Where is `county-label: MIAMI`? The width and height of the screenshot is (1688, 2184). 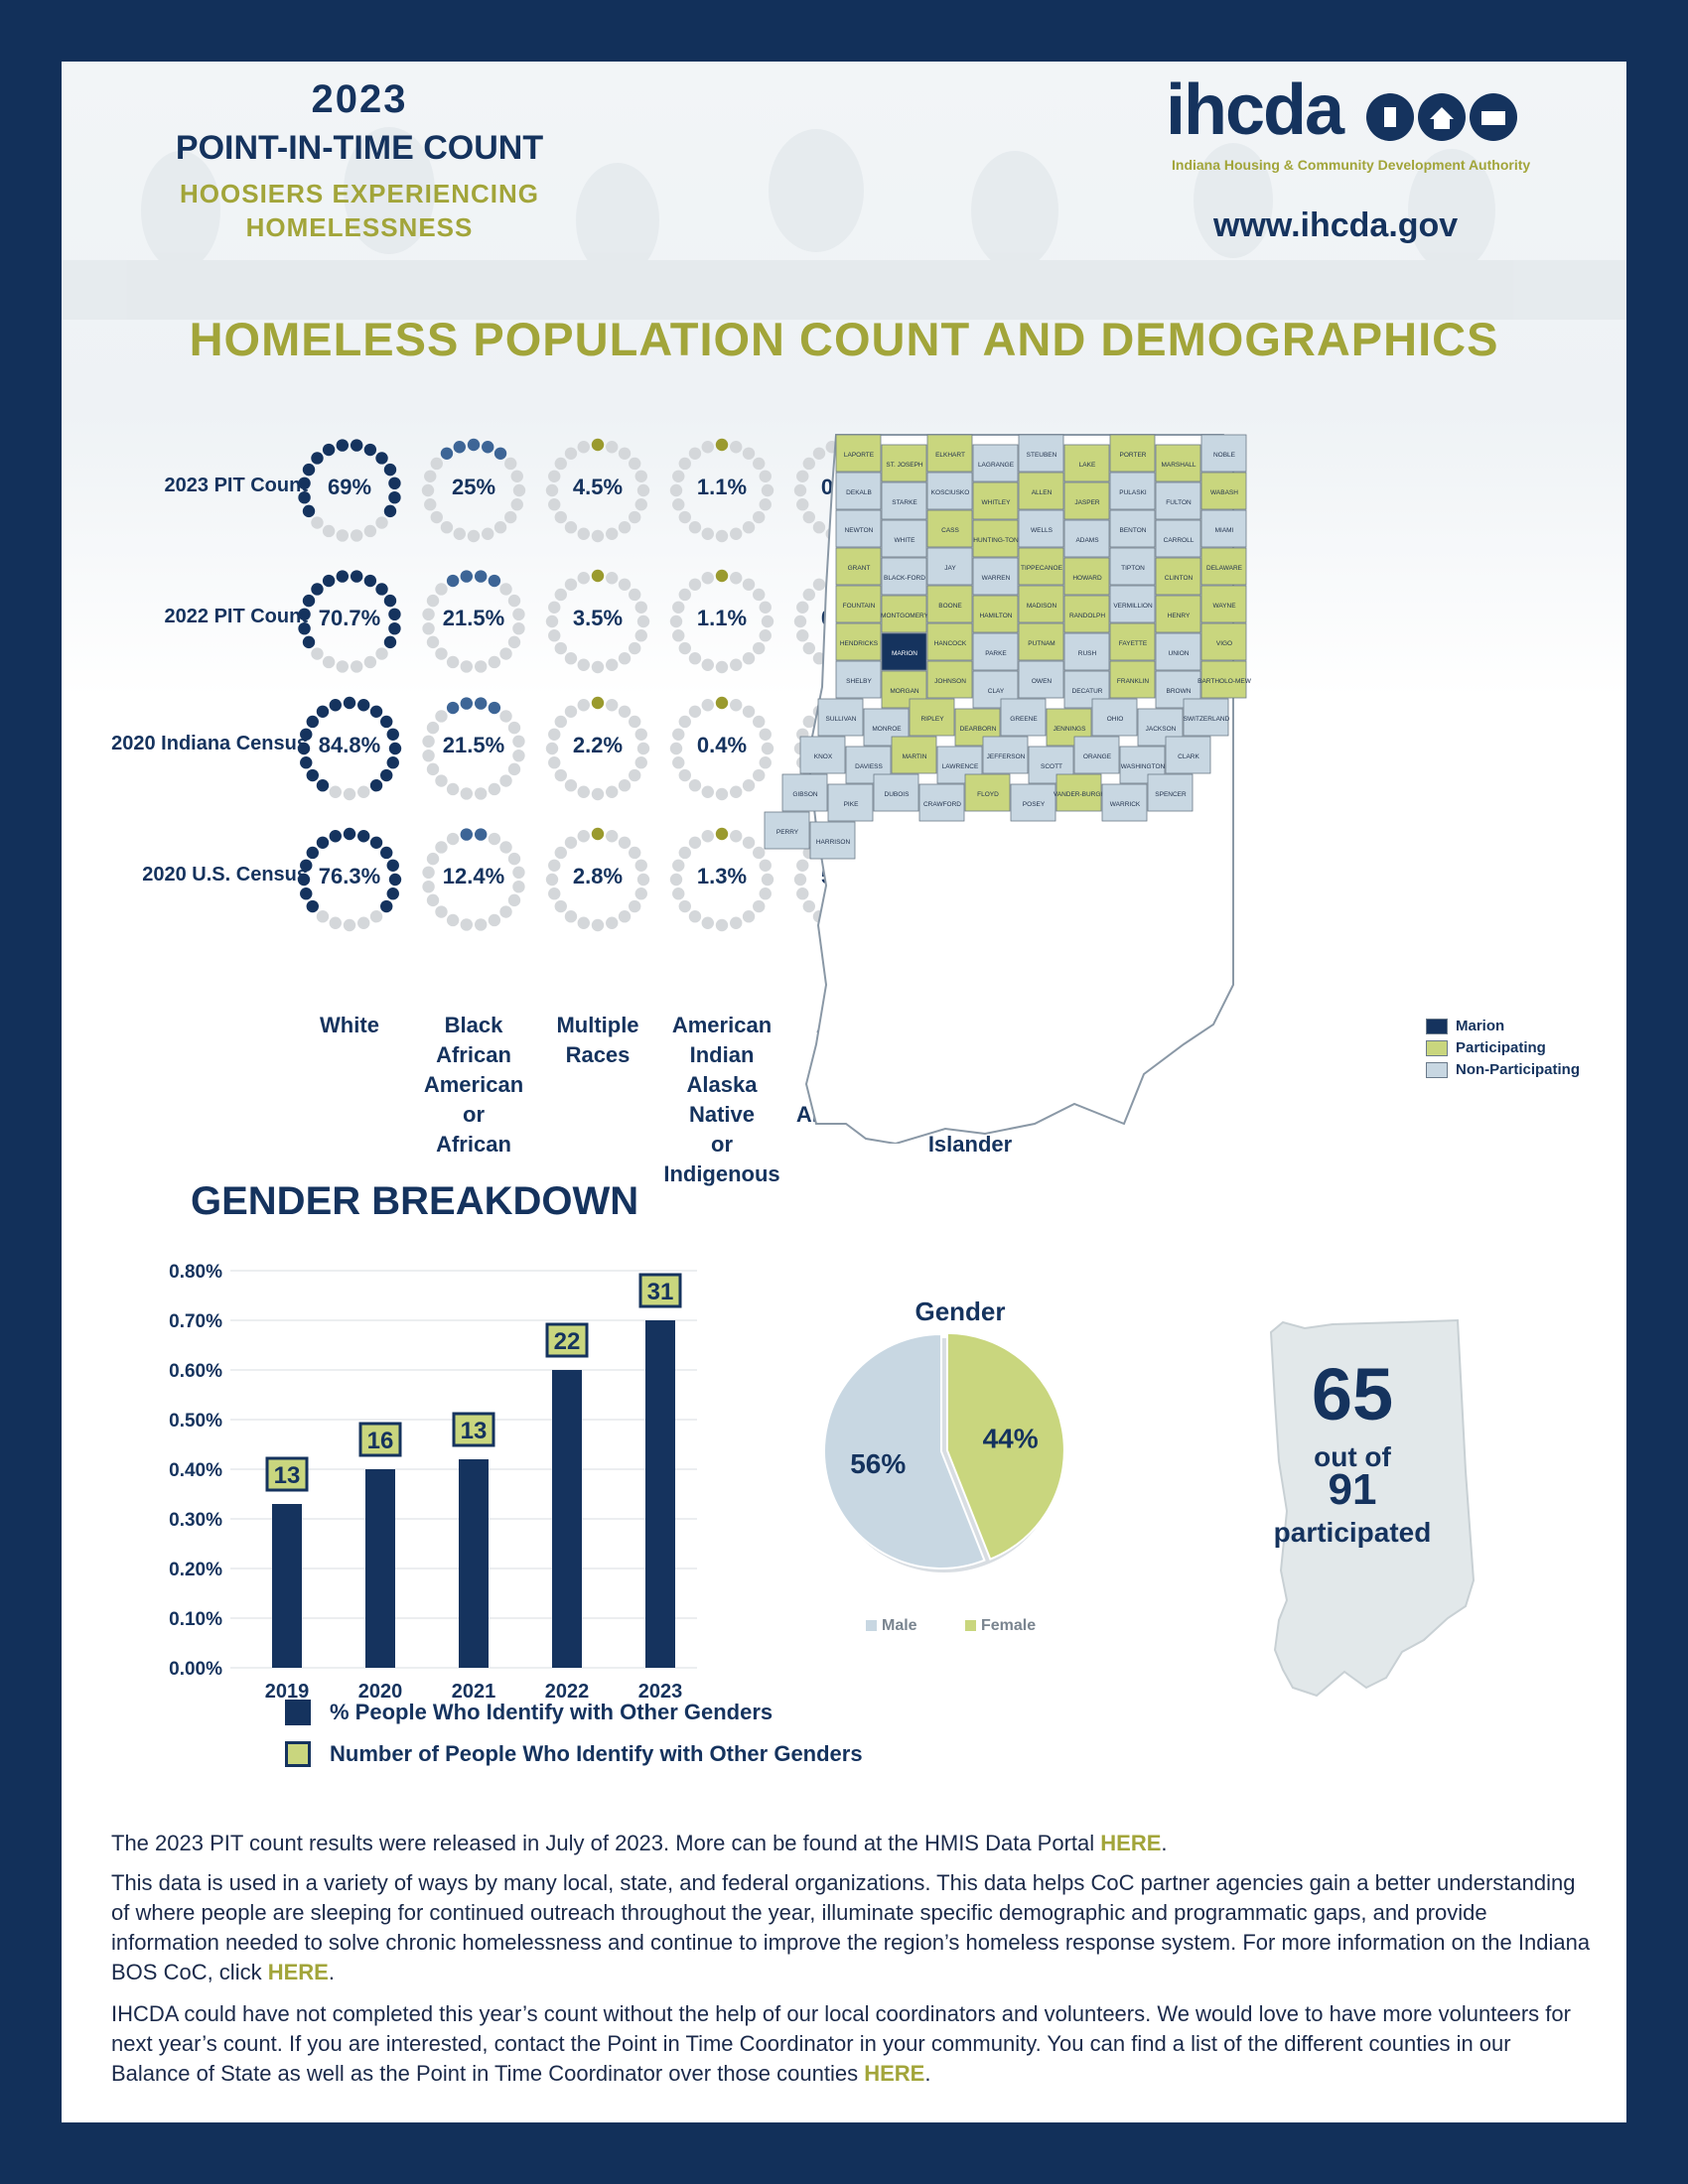 county-label: MIAMI is located at coordinates (1224, 530).